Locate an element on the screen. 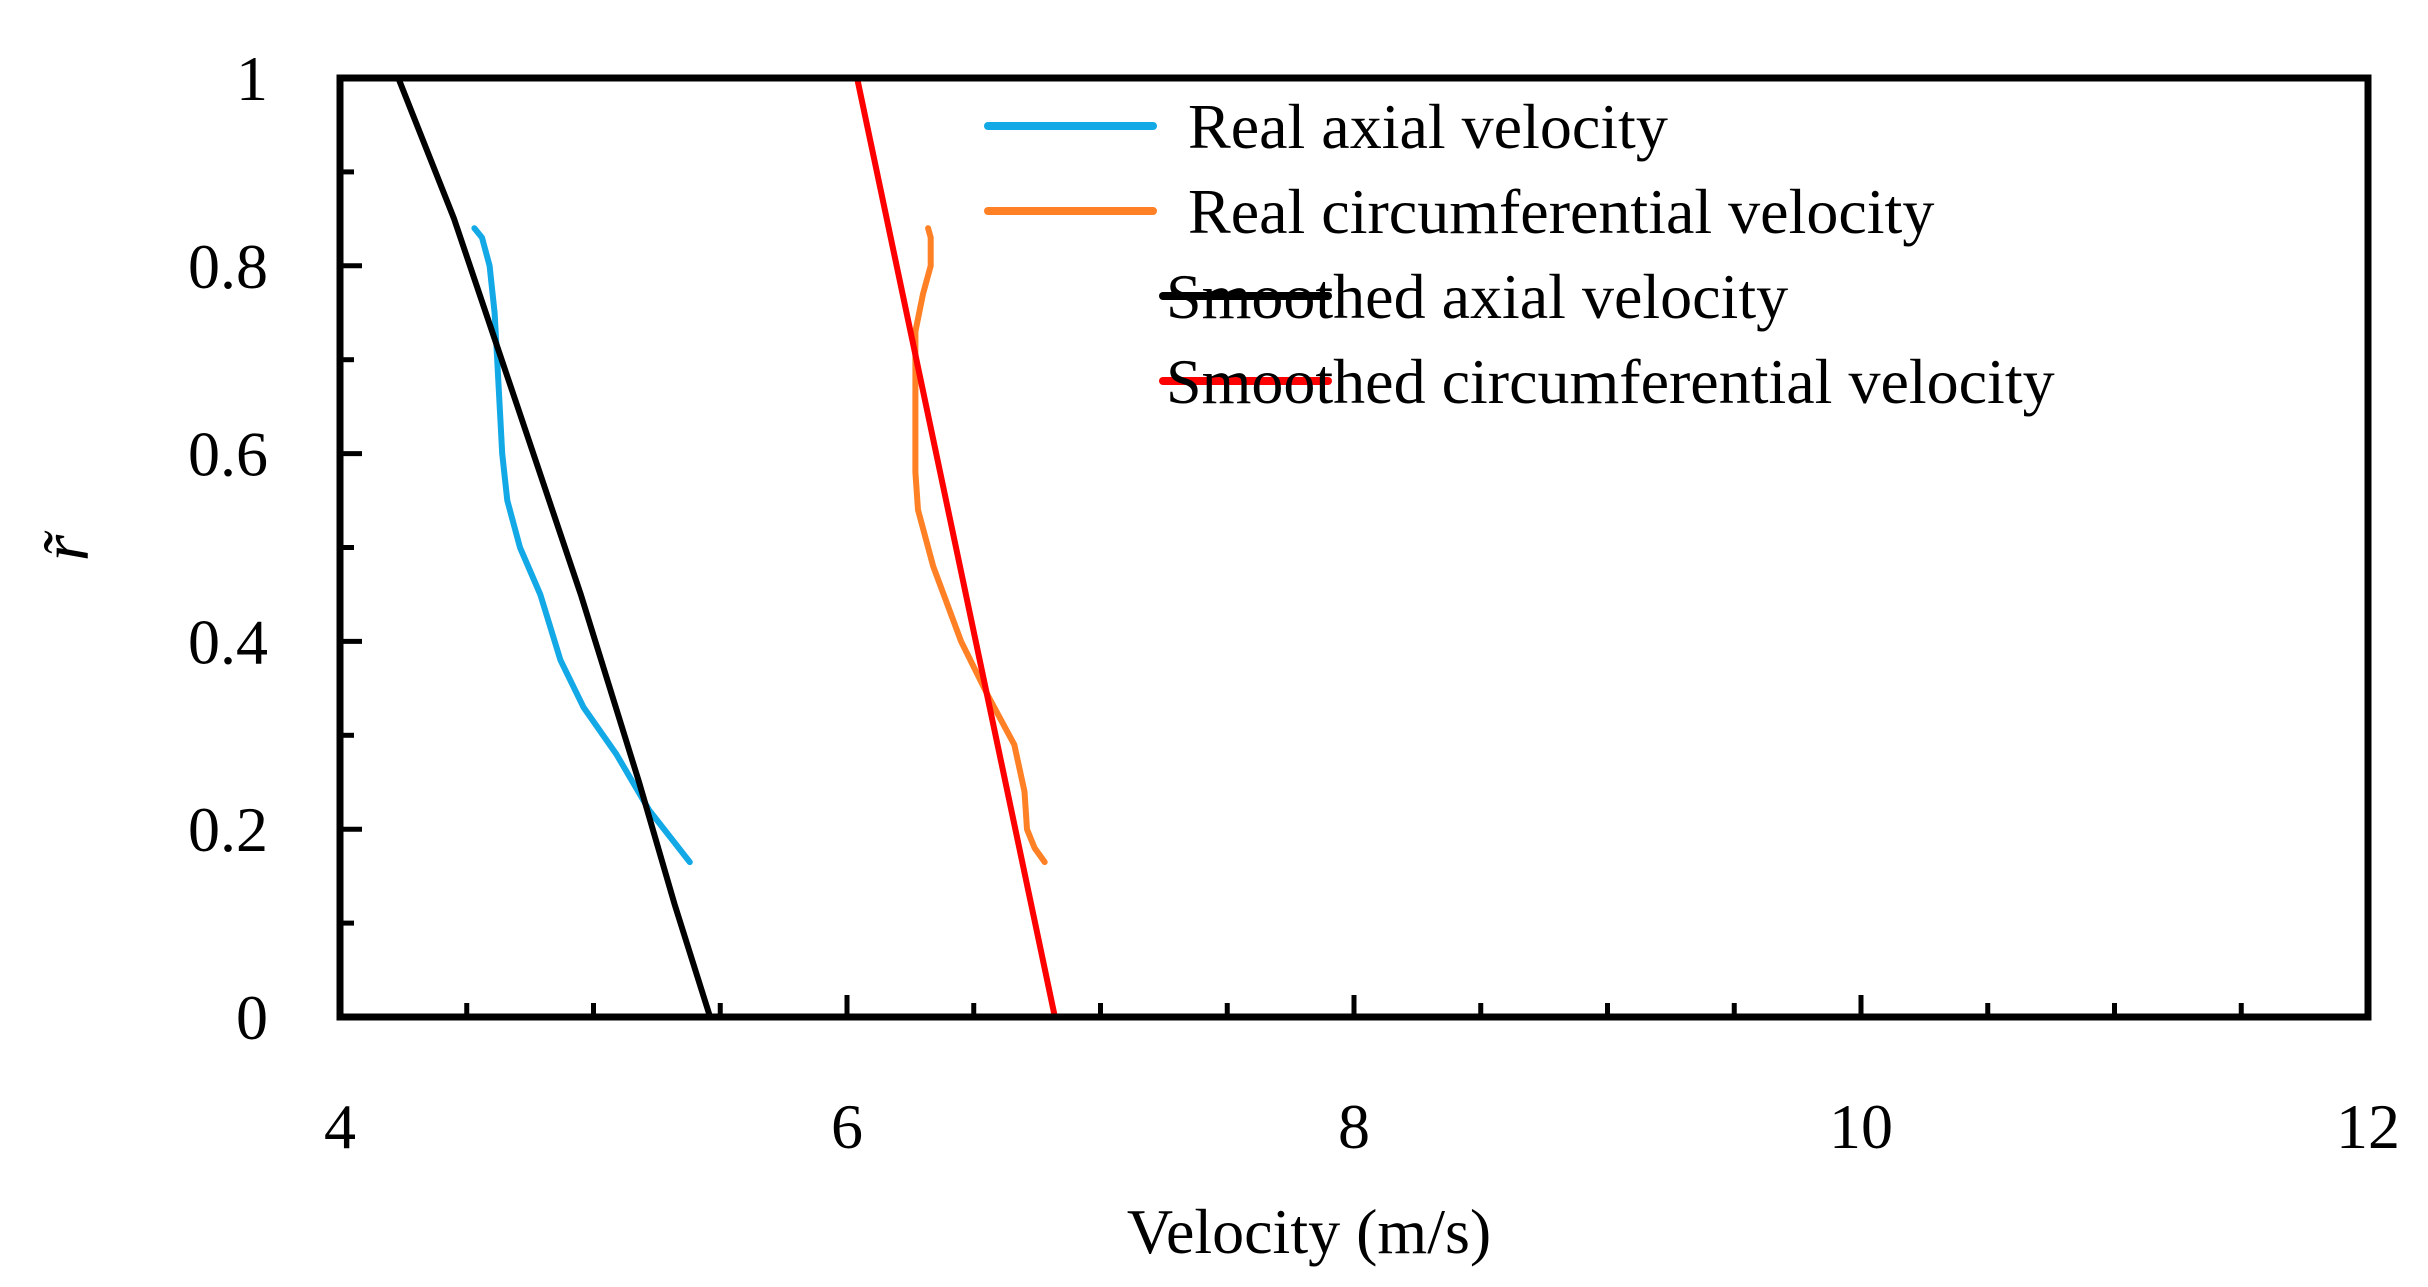  x-tick-label: 6 is located at coordinates (847, 1126).